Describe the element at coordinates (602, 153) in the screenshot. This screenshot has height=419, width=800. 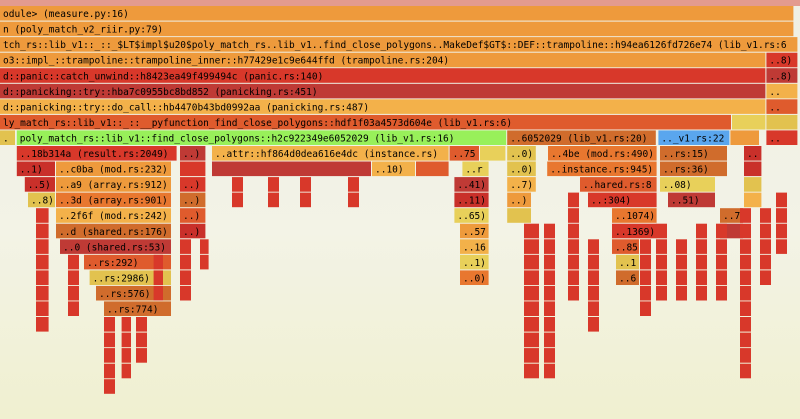
I see `frame: ..4be (mod.rs:490)` at that location.